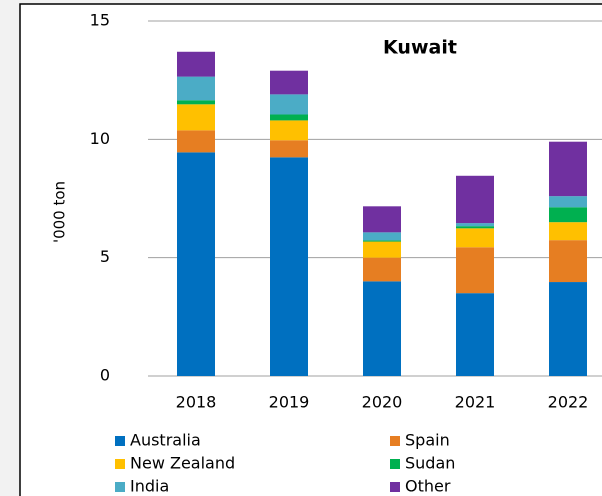  I want to click on legend-label: Sudan, so click(430, 463).